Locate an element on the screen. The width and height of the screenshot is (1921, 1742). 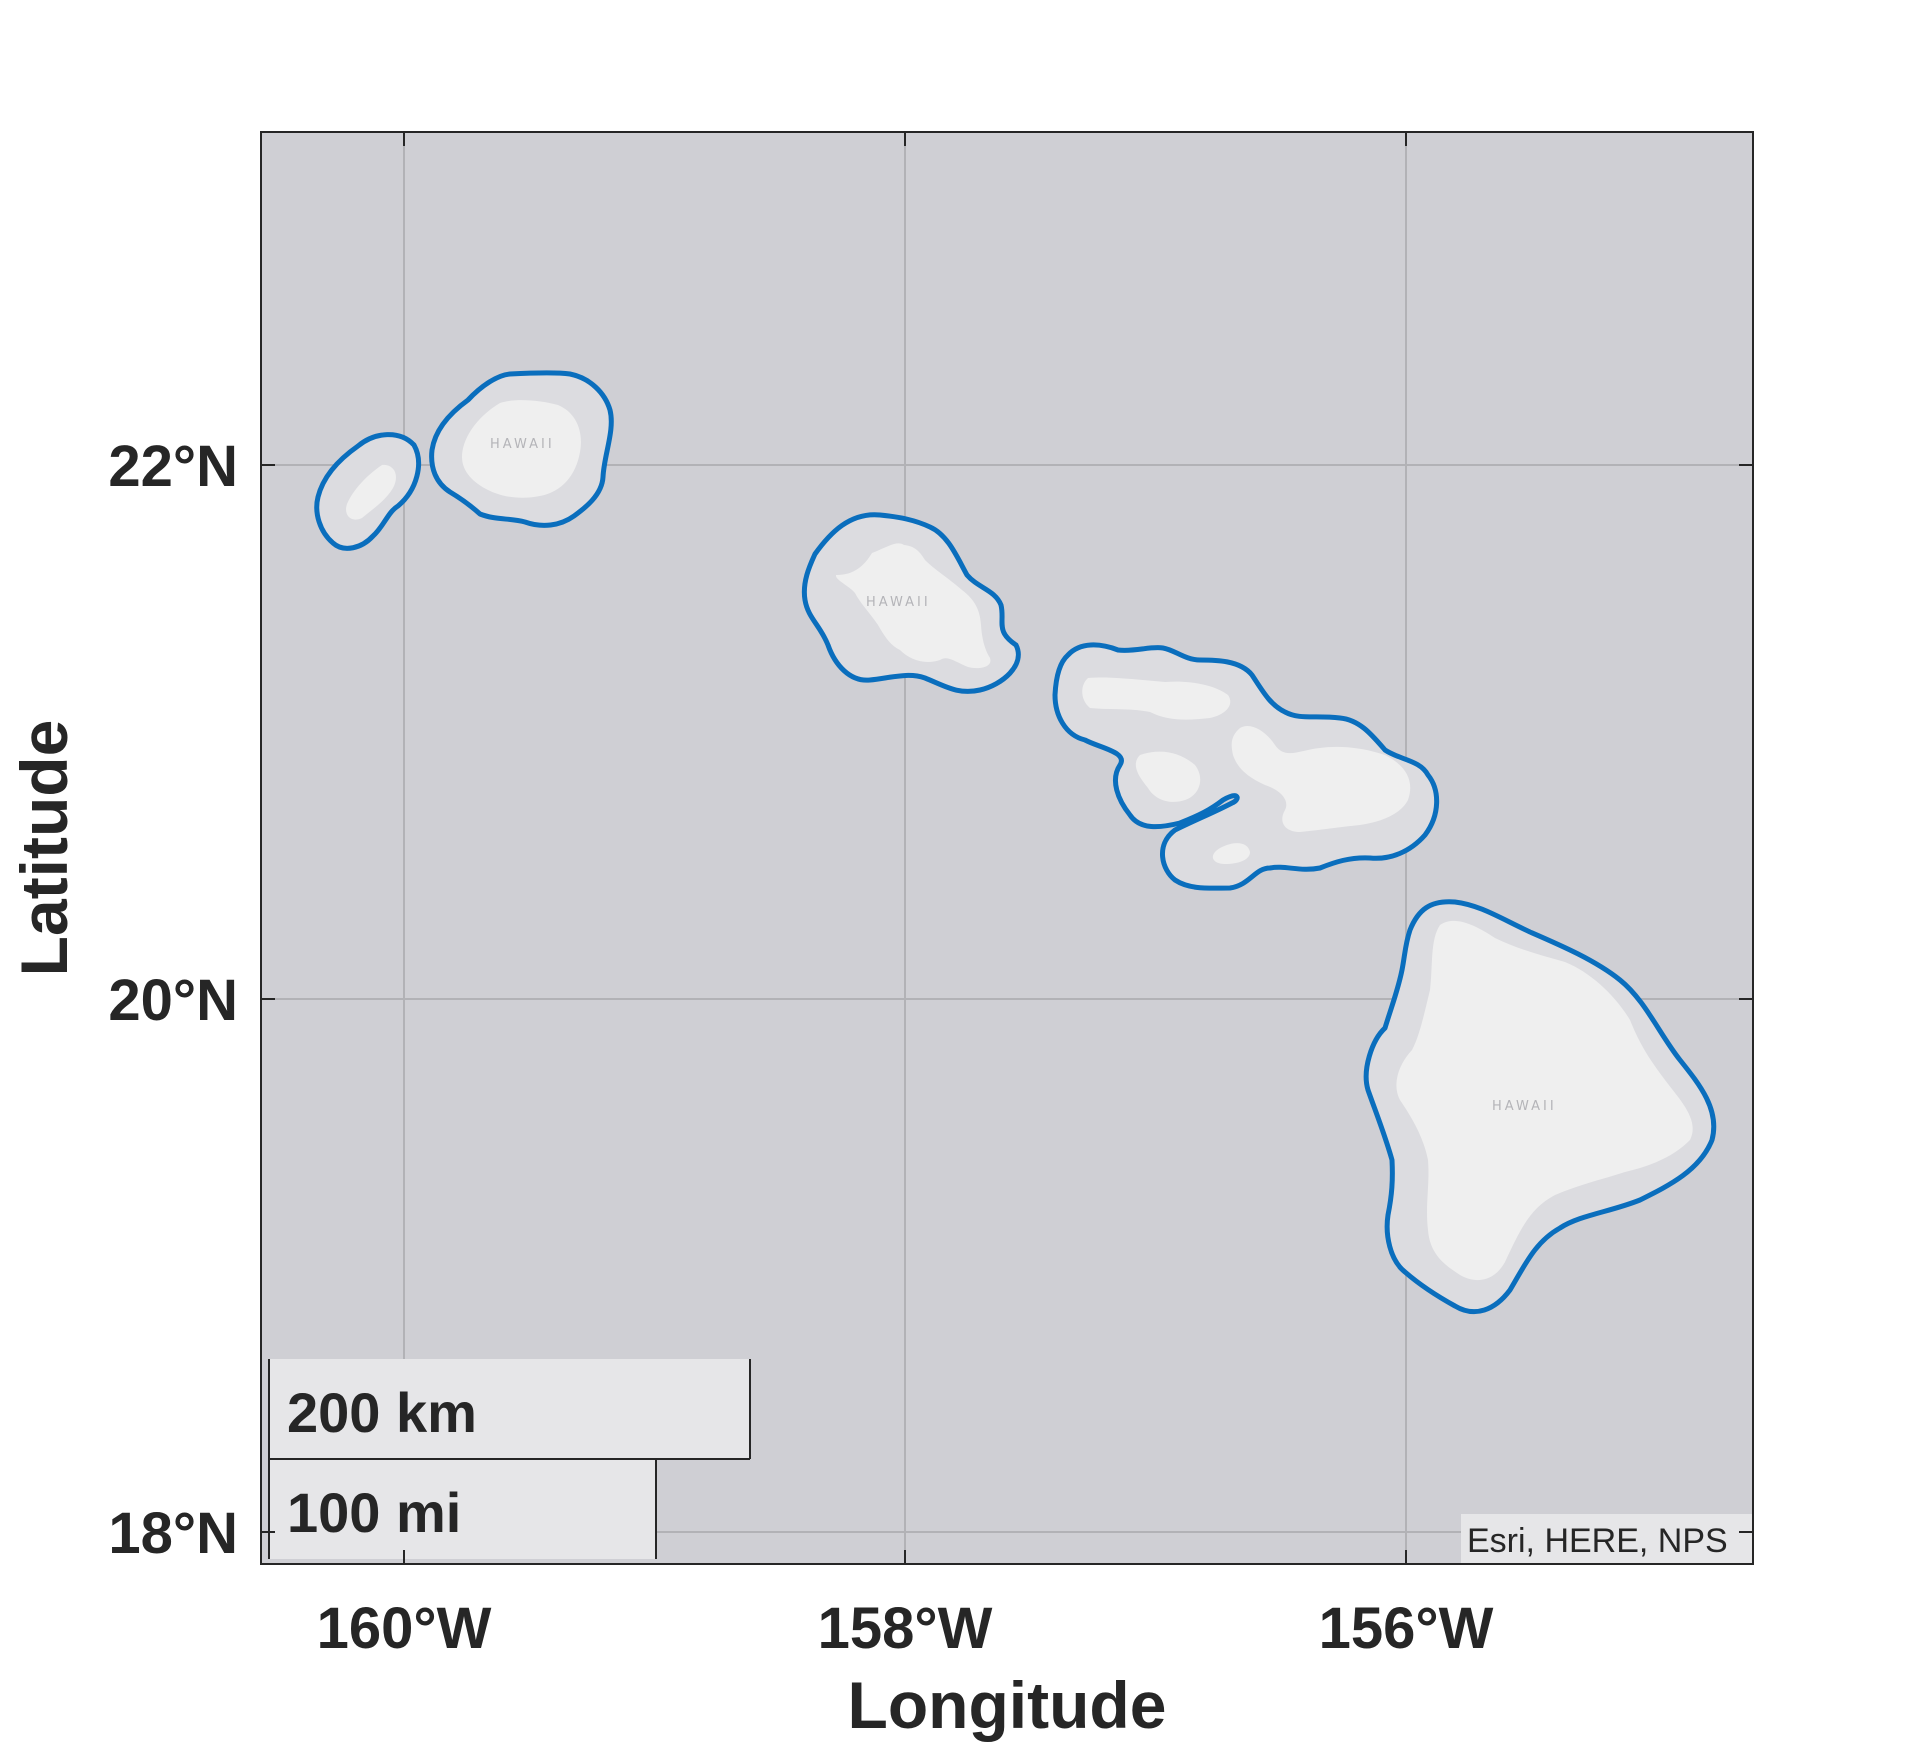
scale-bar-mi-label: 100 mi is located at coordinates (374, 1512).